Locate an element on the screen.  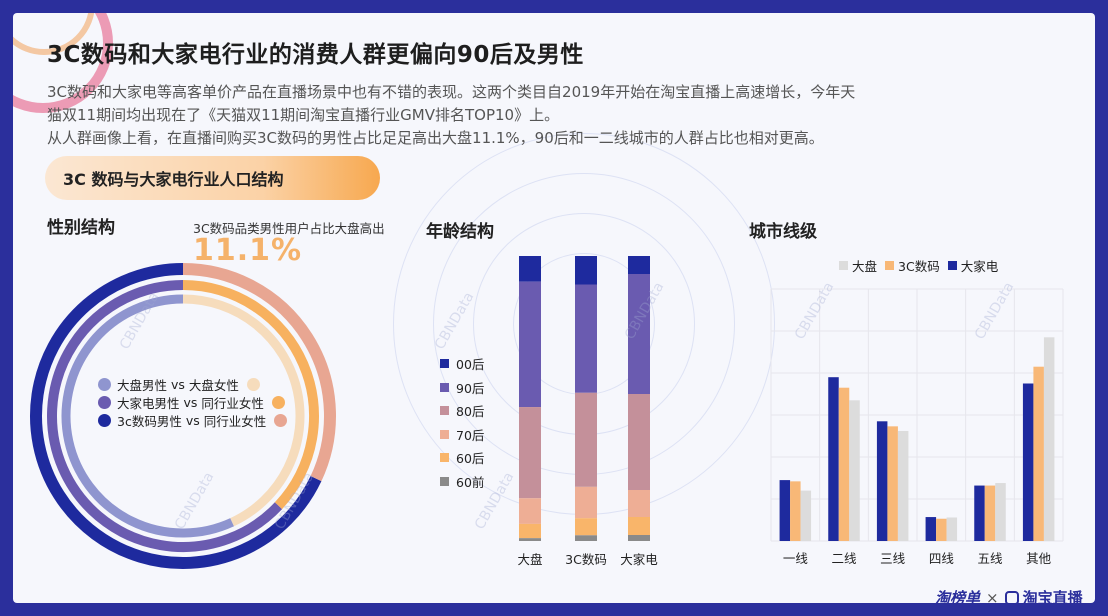
legend-label: 80后 is located at coordinates (470, 412).